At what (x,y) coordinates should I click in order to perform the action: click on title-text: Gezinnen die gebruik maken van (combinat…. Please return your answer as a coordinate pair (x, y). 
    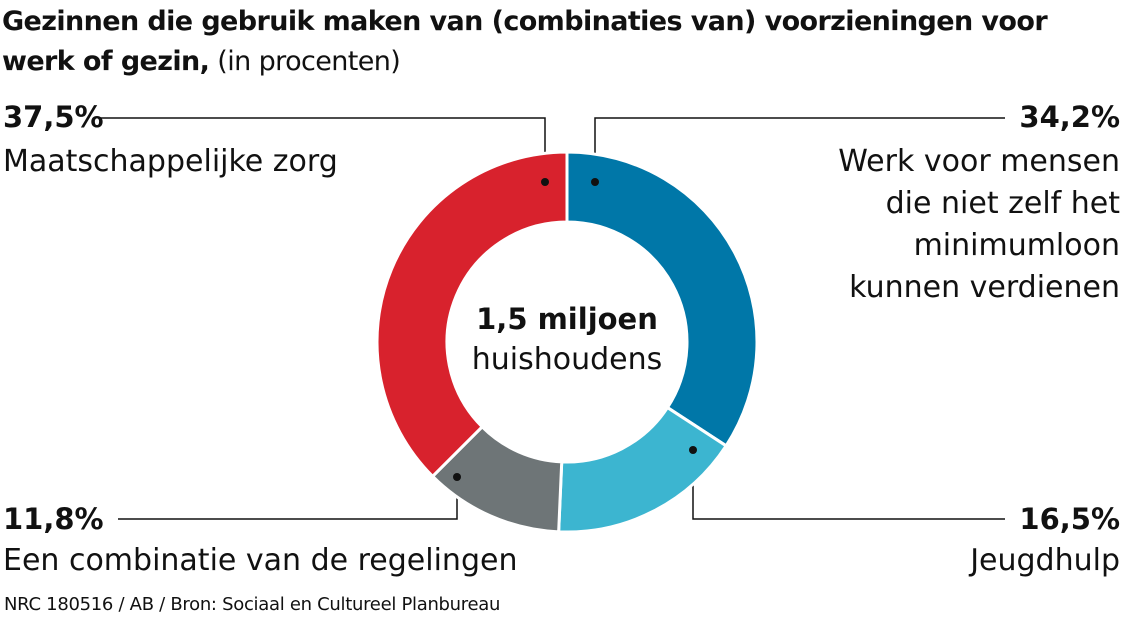
    Looking at the image, I should click on (525, 41).